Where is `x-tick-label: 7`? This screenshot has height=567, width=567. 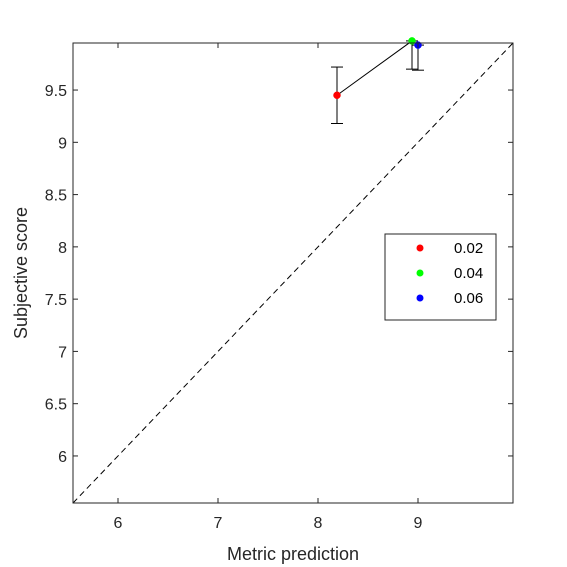
x-tick-label: 7 is located at coordinates (218, 523).